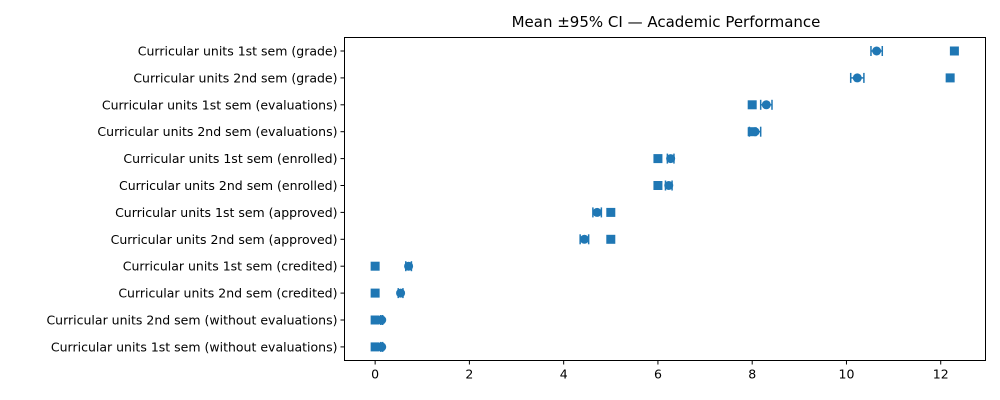  I want to click on y-tick-label: Curricular units 1st sem (credited), so click(230, 266).